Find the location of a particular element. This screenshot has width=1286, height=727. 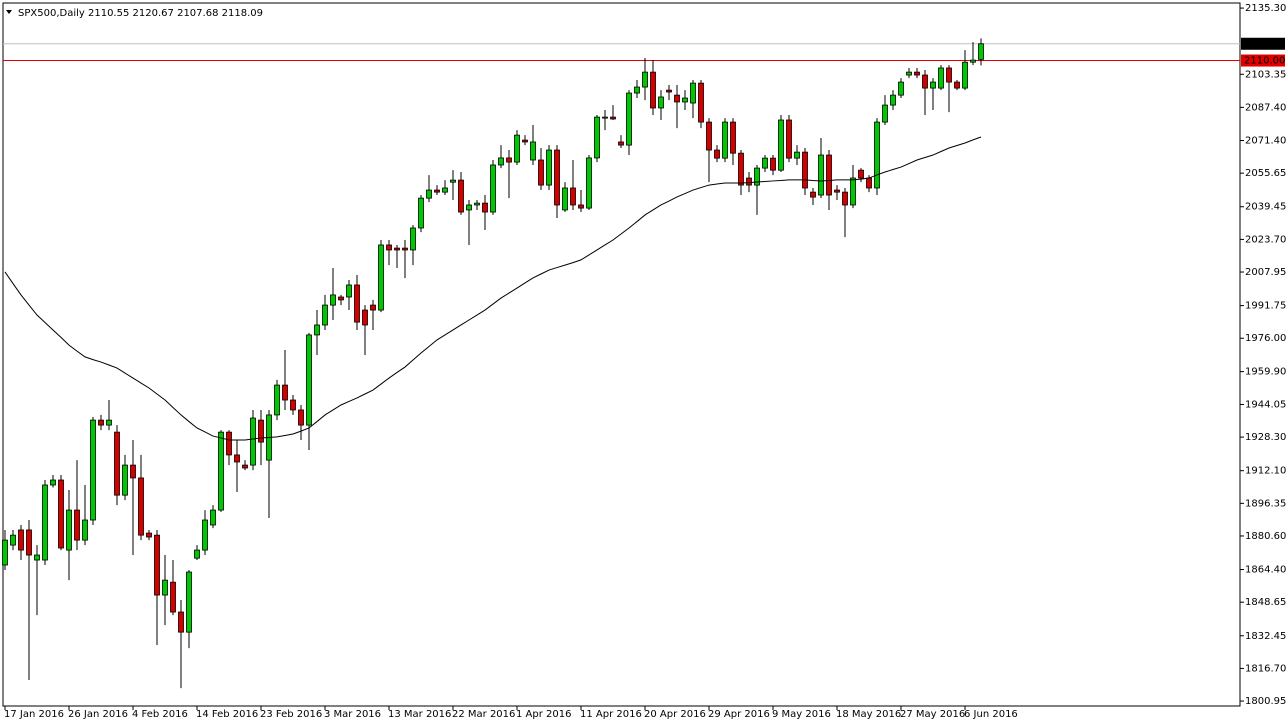

x-tick-label: 22 Mar 2016 is located at coordinates (483, 714).